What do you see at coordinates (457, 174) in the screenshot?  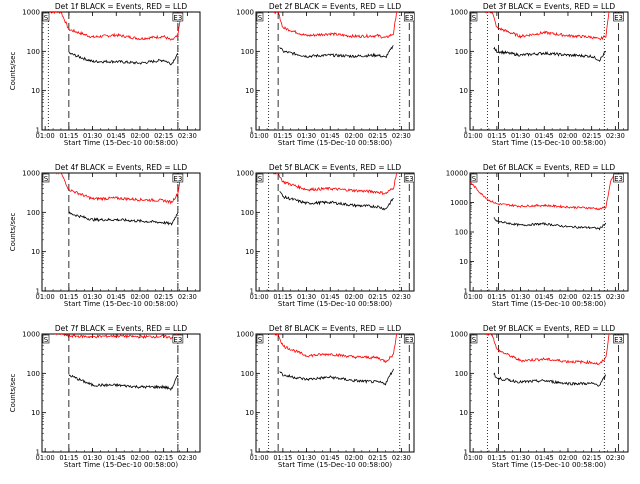 I see `y-tick-label: 10000` at bounding box center [457, 174].